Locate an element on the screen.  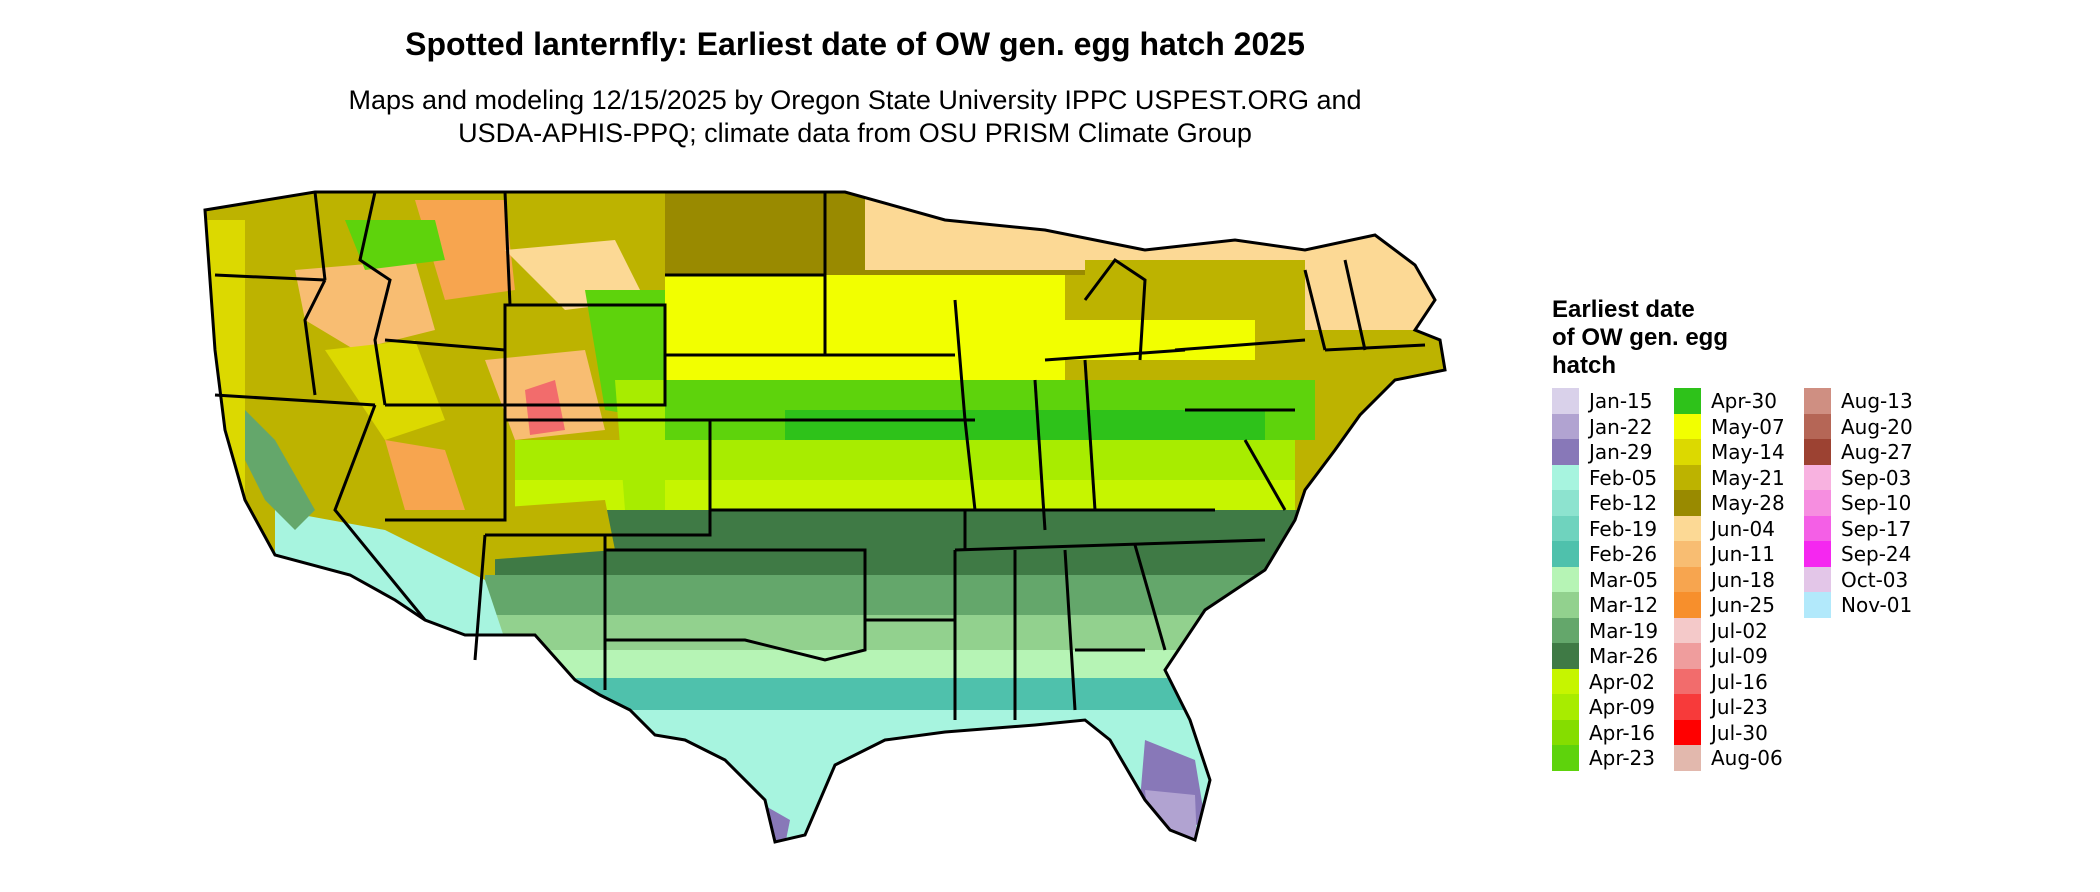
legend-label: Jun-25 is located at coordinates (1743, 605).